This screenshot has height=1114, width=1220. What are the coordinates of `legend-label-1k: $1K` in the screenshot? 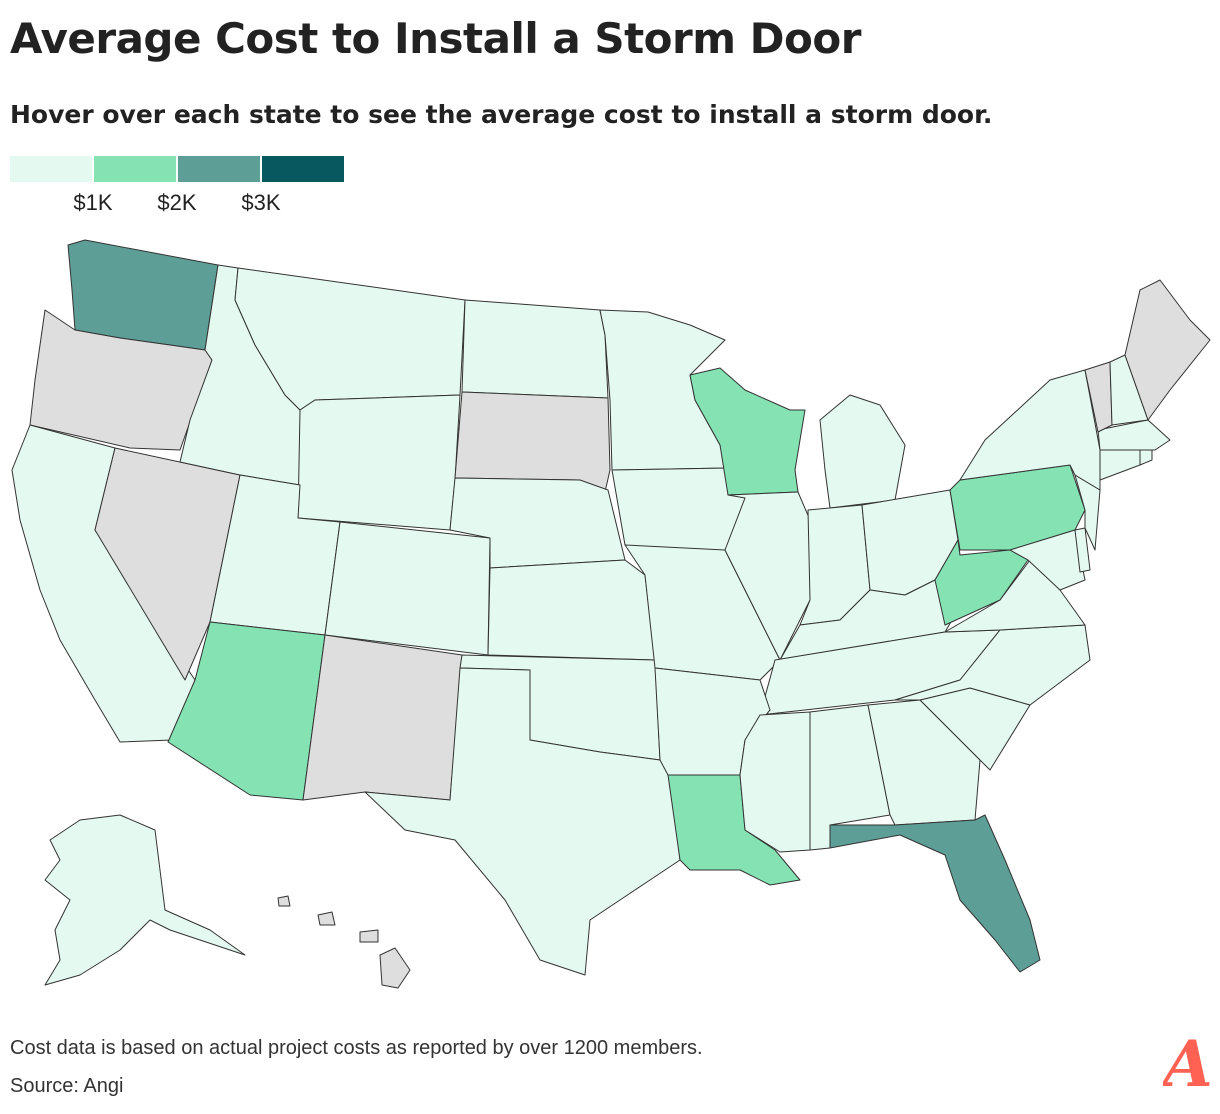 It's located at (93, 202).